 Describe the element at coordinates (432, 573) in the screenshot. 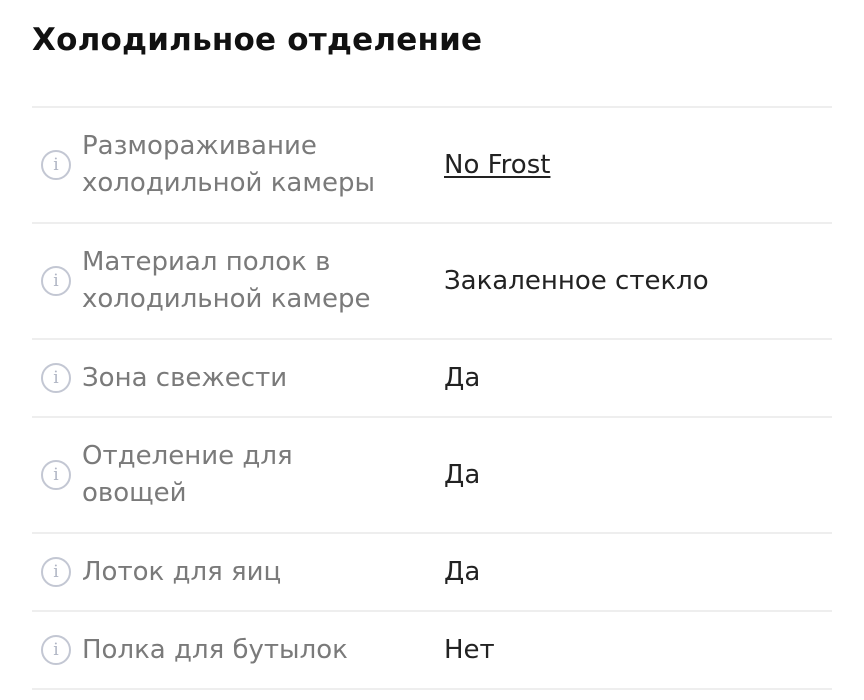

I see `spec-row: i Лоток для яиц Да` at that location.